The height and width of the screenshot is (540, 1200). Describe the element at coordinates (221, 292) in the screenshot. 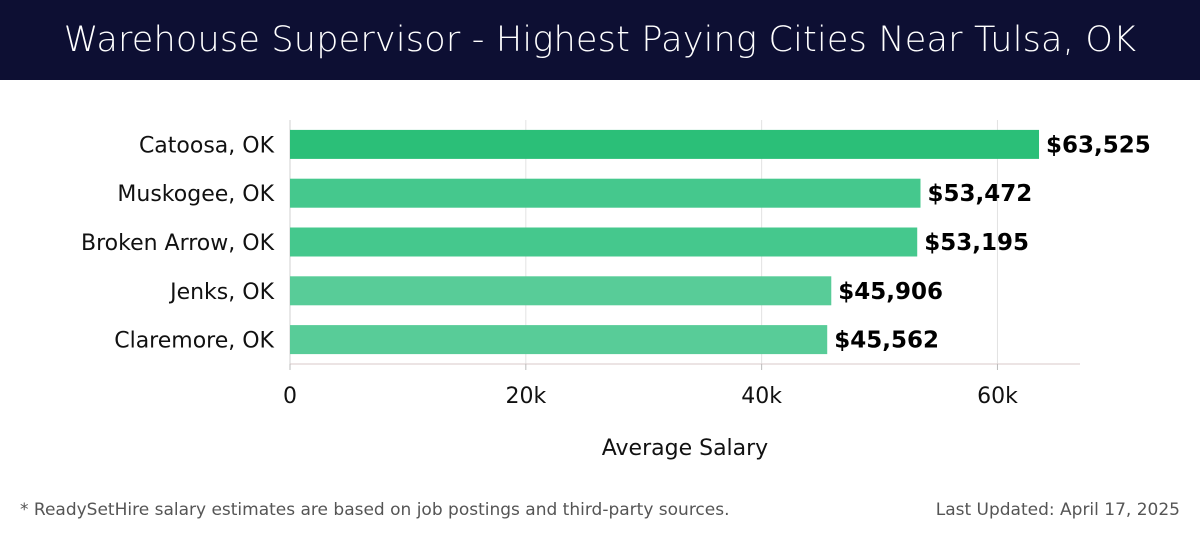

I see `category-label: Jenks, OK` at that location.